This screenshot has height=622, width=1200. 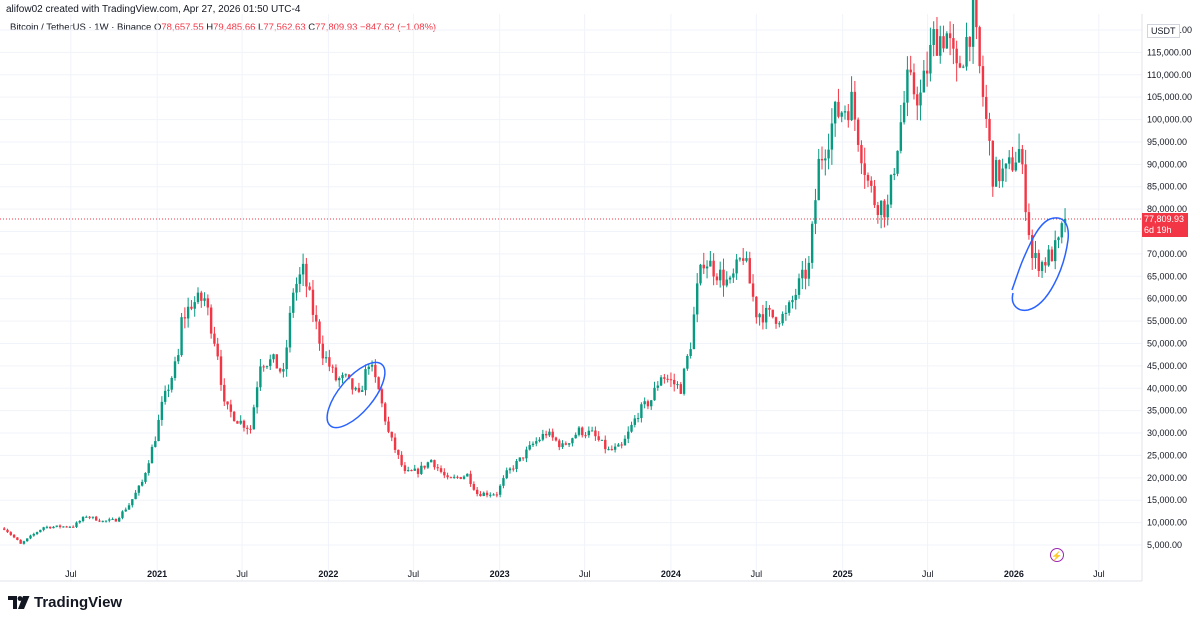 I want to click on price-tick-label: 110,000.00, so click(x=1169, y=75).